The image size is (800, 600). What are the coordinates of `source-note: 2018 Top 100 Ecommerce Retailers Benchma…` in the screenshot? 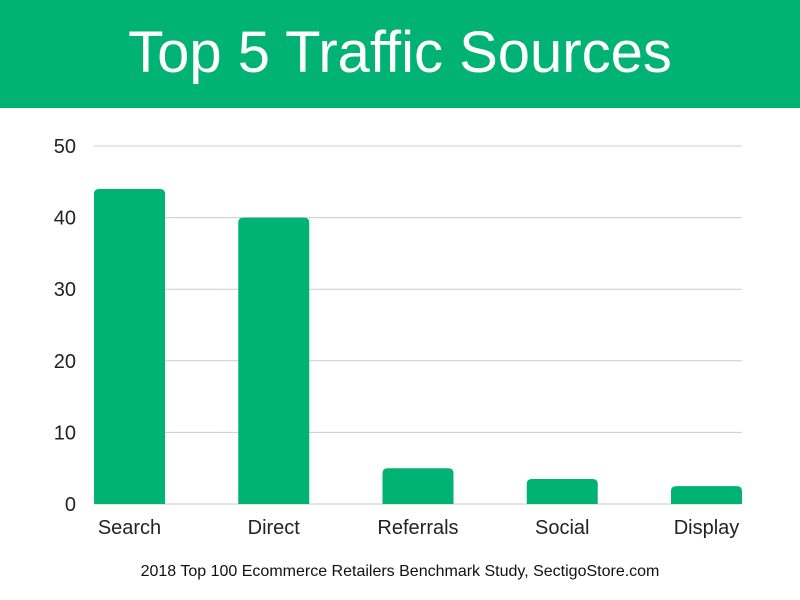 It's located at (400, 571).